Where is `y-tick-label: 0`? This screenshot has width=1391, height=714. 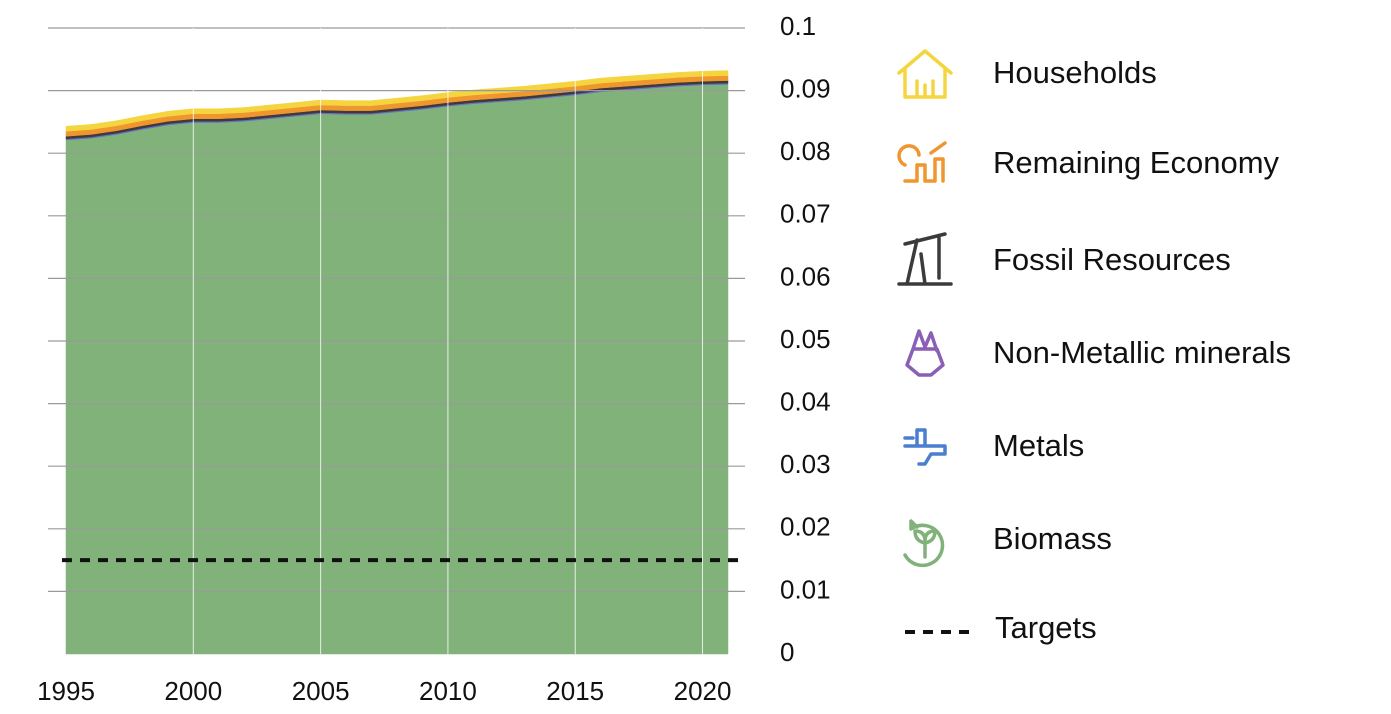 y-tick-label: 0 is located at coordinates (787, 652).